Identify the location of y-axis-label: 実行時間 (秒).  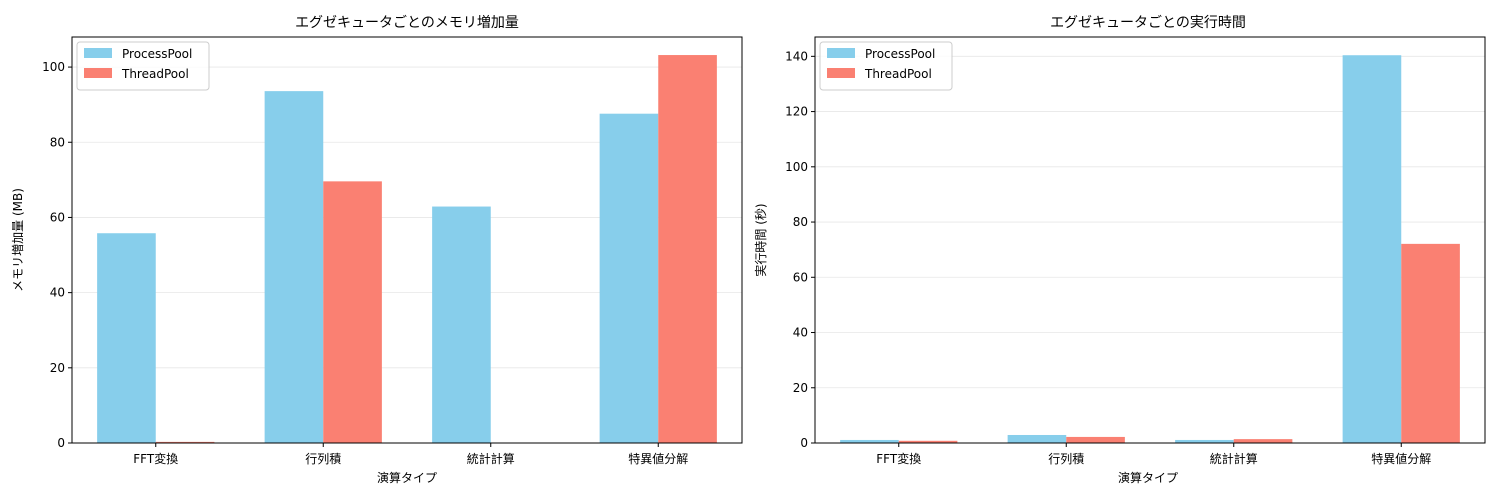
(760, 239).